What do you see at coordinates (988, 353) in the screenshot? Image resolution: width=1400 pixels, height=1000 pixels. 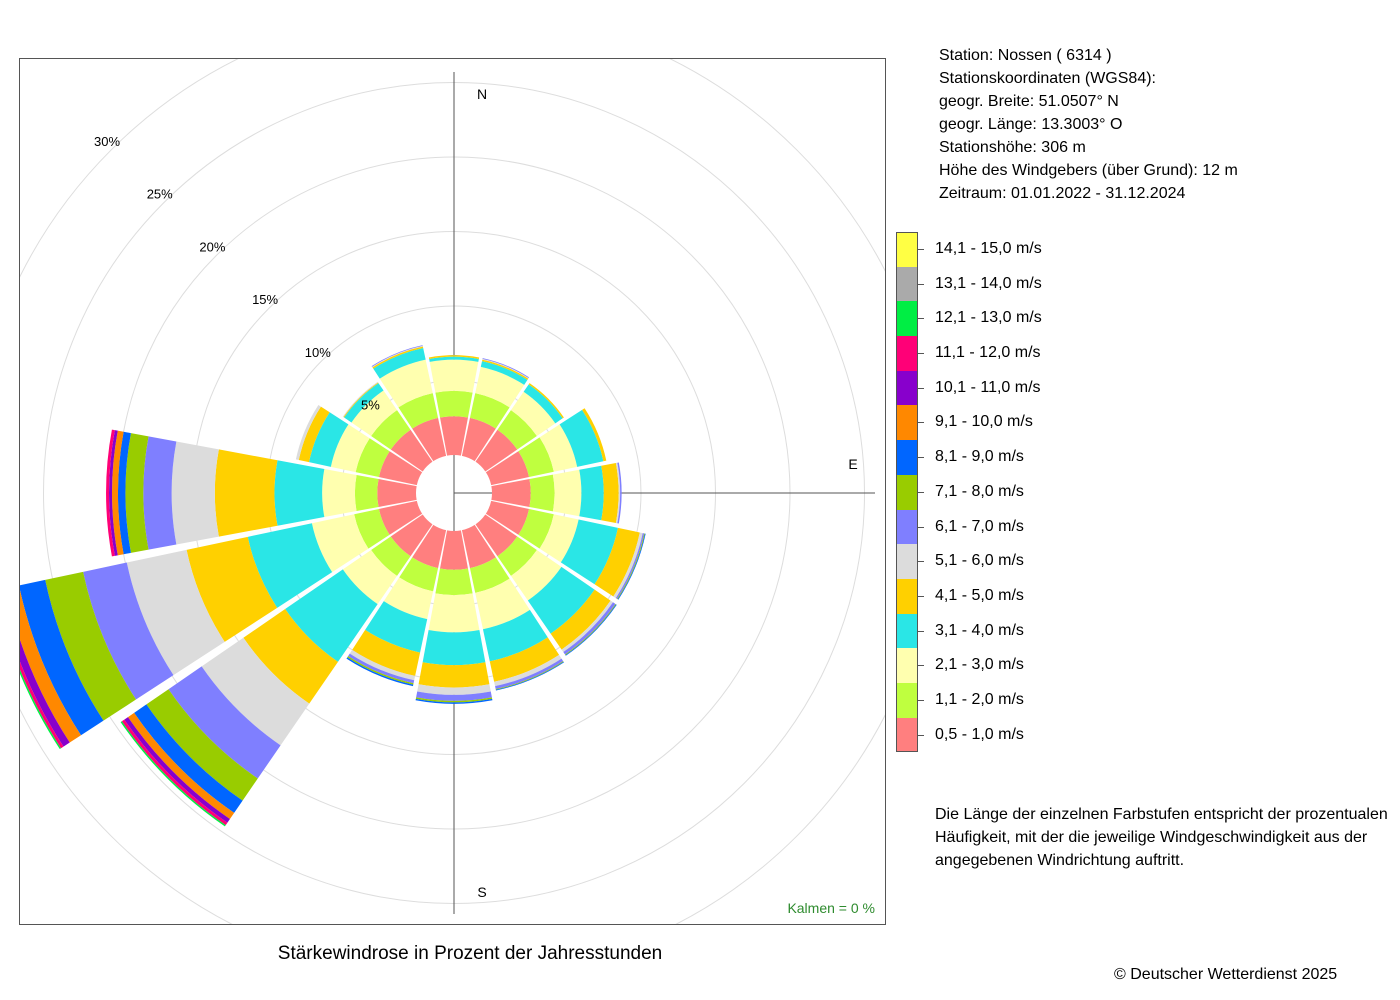 I see `legend-label: 11,1 - 12,0 m/s` at bounding box center [988, 353].